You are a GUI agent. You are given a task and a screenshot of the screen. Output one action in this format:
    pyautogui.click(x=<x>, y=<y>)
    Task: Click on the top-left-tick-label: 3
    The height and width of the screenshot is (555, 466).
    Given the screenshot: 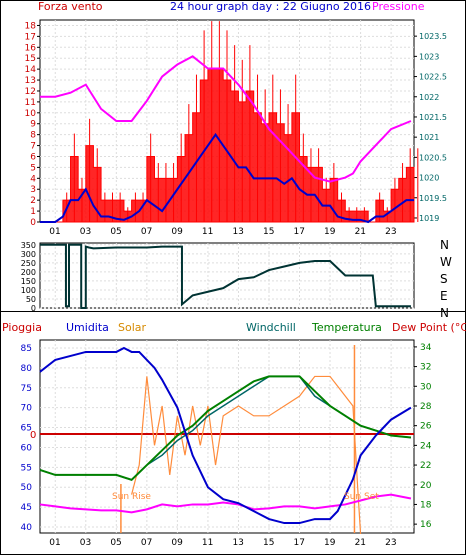 What is the action you would take?
    pyautogui.click(x=33, y=190)
    